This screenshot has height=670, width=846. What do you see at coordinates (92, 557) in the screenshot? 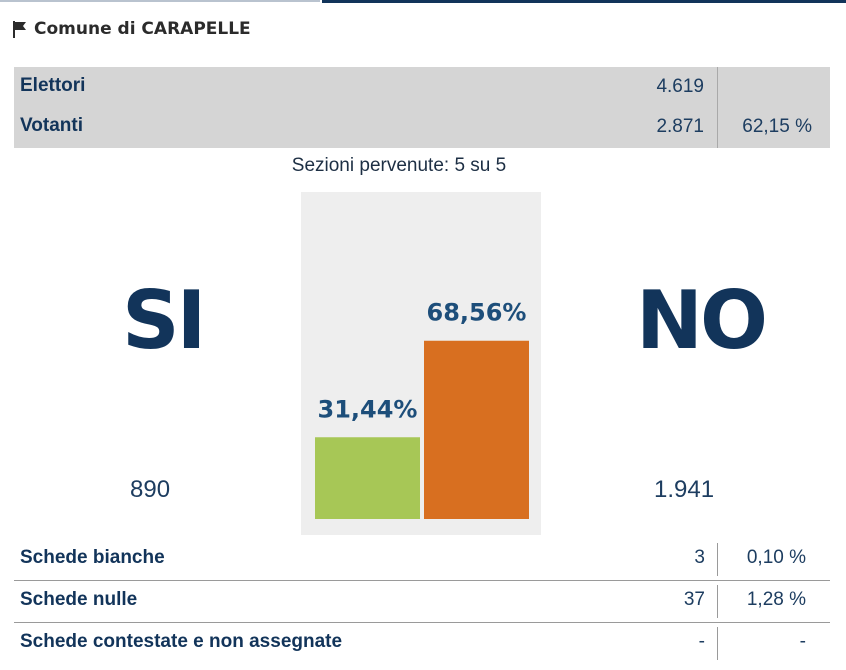
I see `blank-ballots-label: Schede bianche` at bounding box center [92, 557].